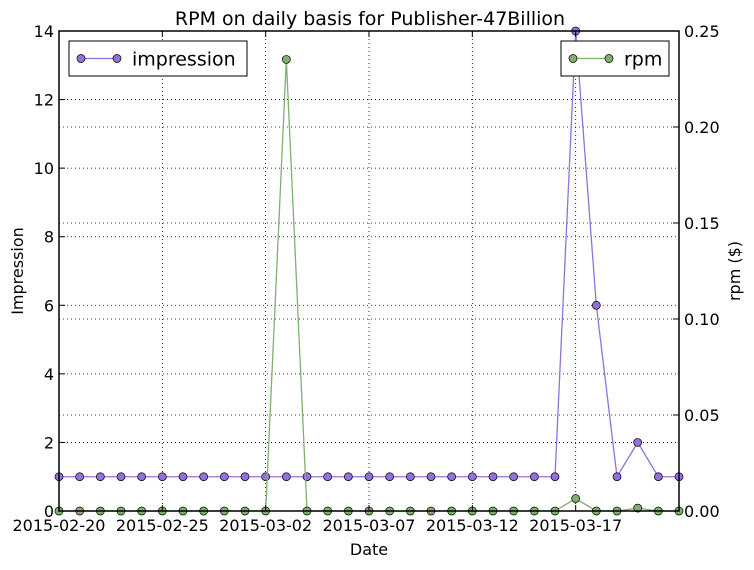 The image size is (754, 570). What do you see at coordinates (265, 525) in the screenshot?
I see `x-tick-label: 2015-03-02` at bounding box center [265, 525].